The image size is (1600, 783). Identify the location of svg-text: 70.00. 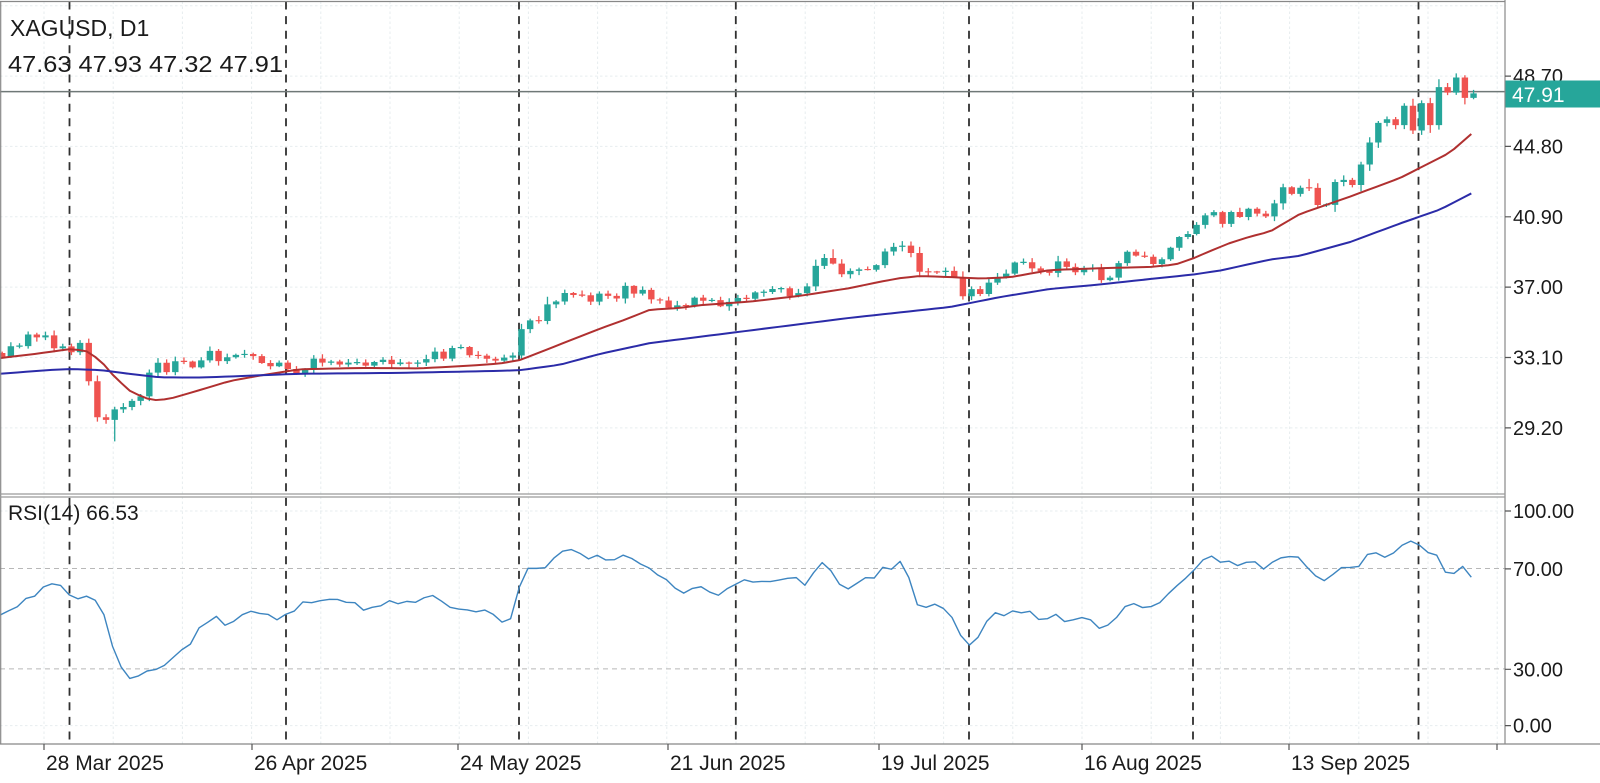
(1538, 570).